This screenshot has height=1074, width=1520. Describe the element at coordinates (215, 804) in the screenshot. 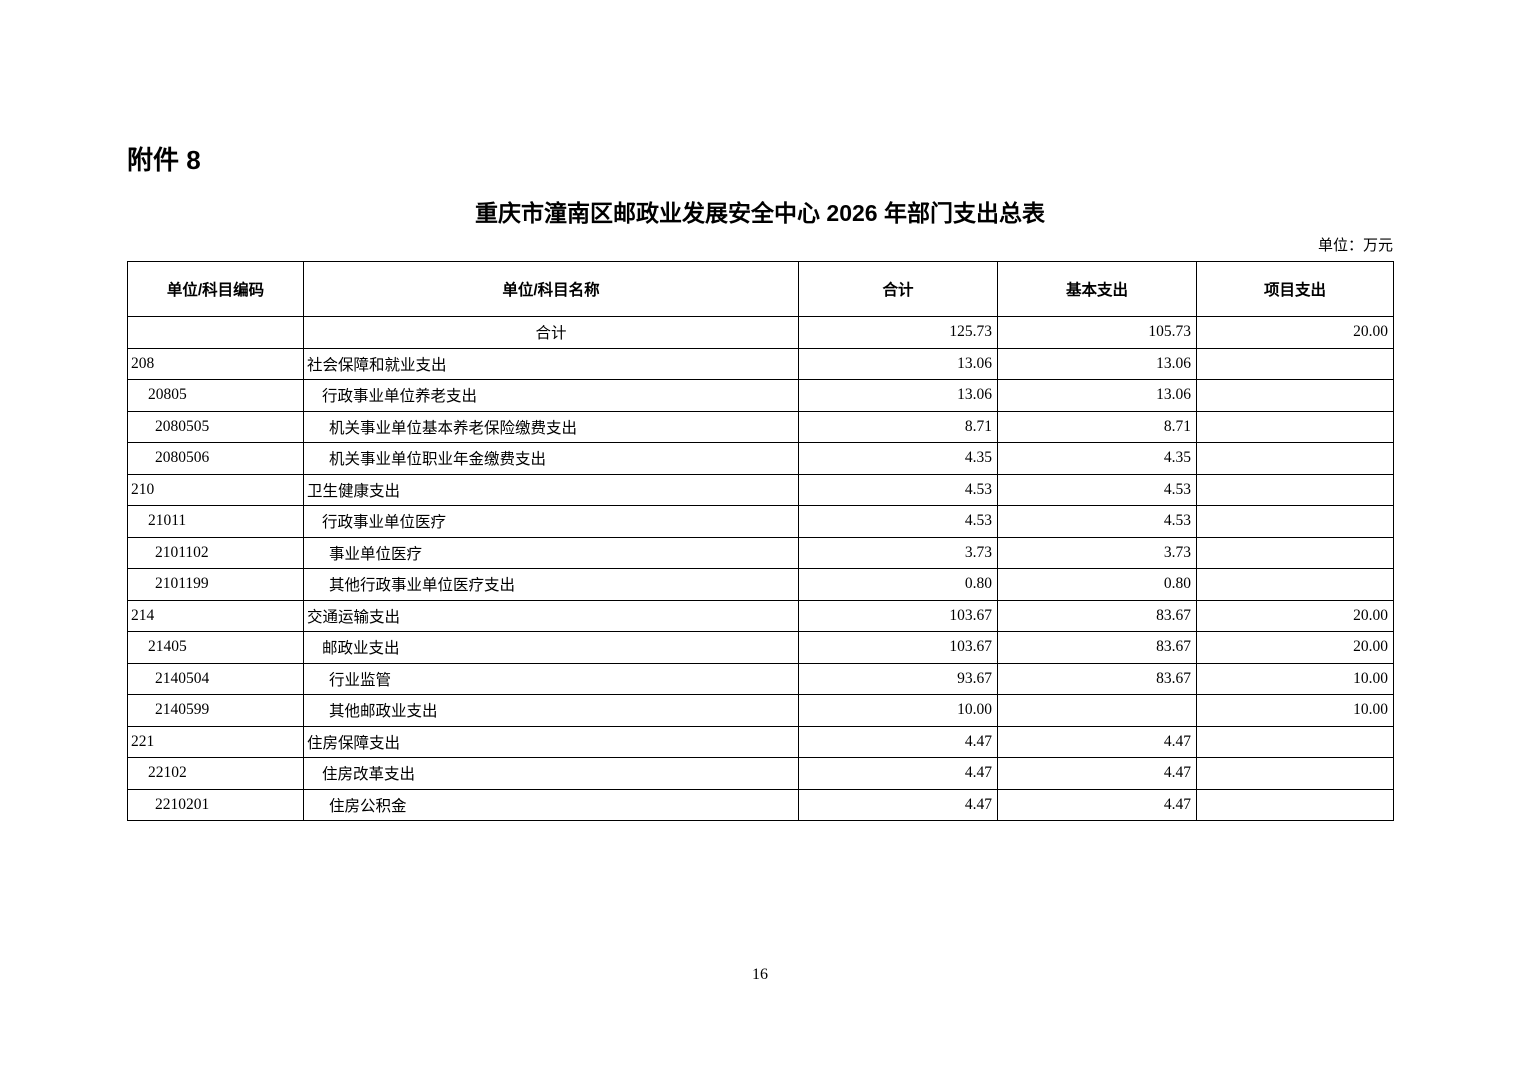

I see `code-cell: 2210201` at that location.